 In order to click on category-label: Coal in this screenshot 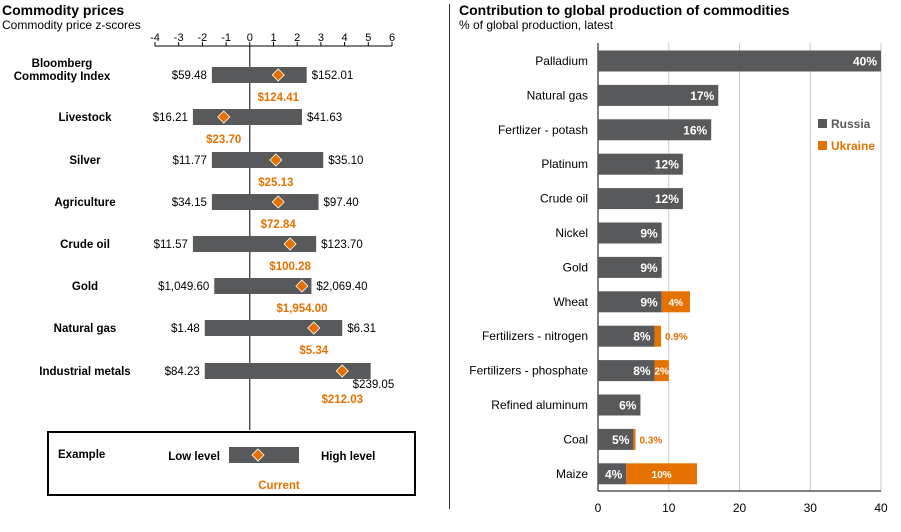, I will do `click(575, 439)`.